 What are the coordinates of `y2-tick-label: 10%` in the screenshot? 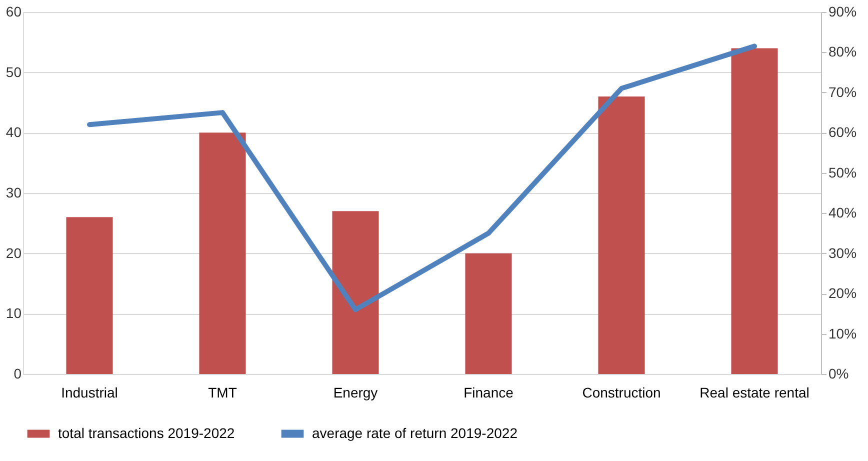 It's located at (842, 333).